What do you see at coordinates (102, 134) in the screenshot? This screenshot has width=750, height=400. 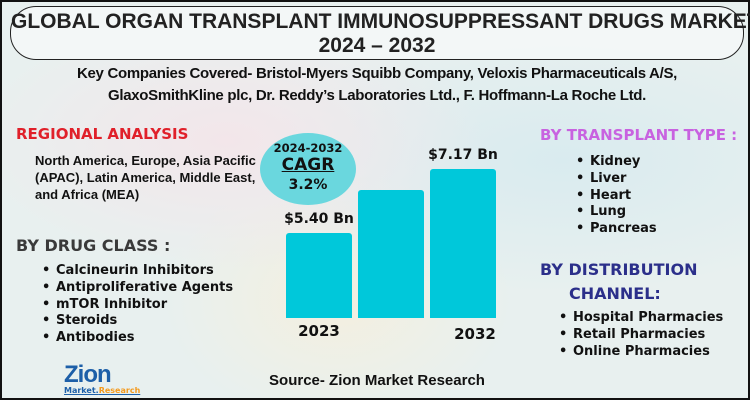 I see `regional-heading: REGIONAL ANALYSIS` at bounding box center [102, 134].